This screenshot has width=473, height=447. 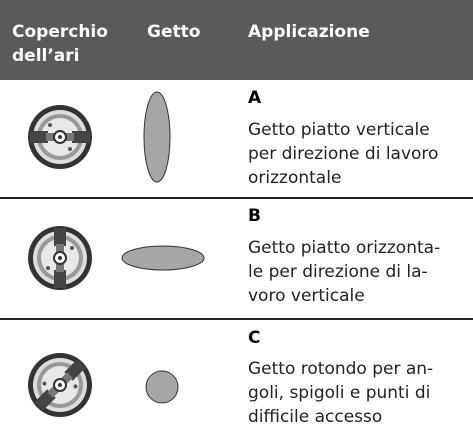 I want to click on text-line: per direzione di lavoro, so click(x=343, y=154).